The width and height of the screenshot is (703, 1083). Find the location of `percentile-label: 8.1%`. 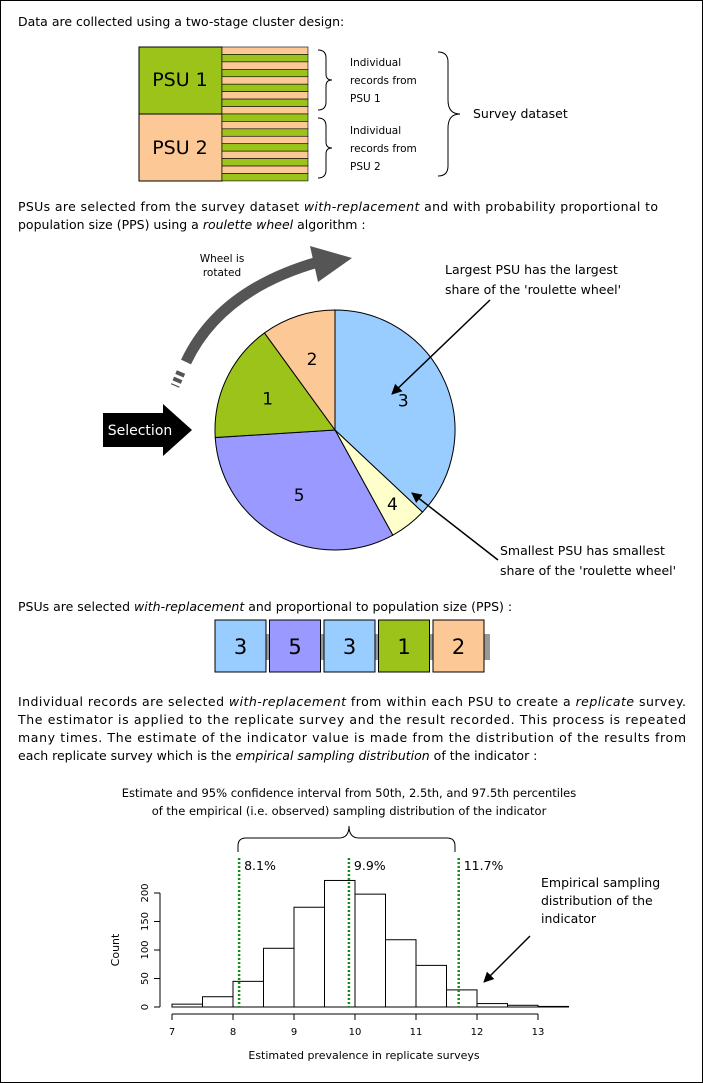

percentile-label: 8.1% is located at coordinates (260, 865).